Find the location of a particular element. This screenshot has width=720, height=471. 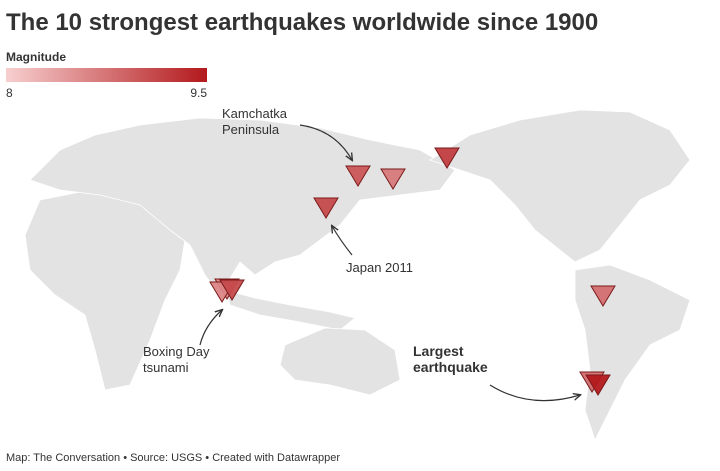

annotation-text: earthquake is located at coordinates (450, 367).